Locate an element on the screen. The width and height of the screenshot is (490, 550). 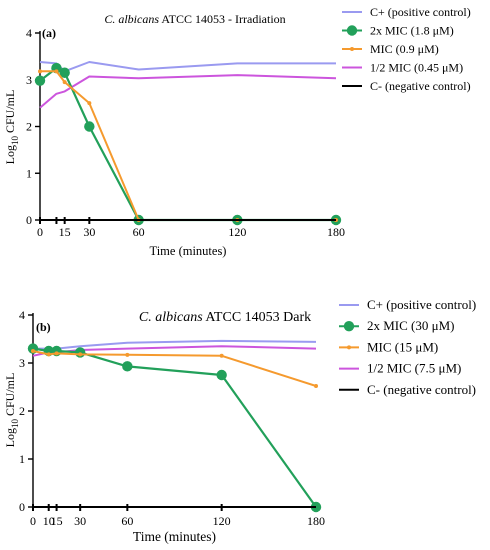
legend-label: MIC (15 μM) is located at coordinates (402, 346).